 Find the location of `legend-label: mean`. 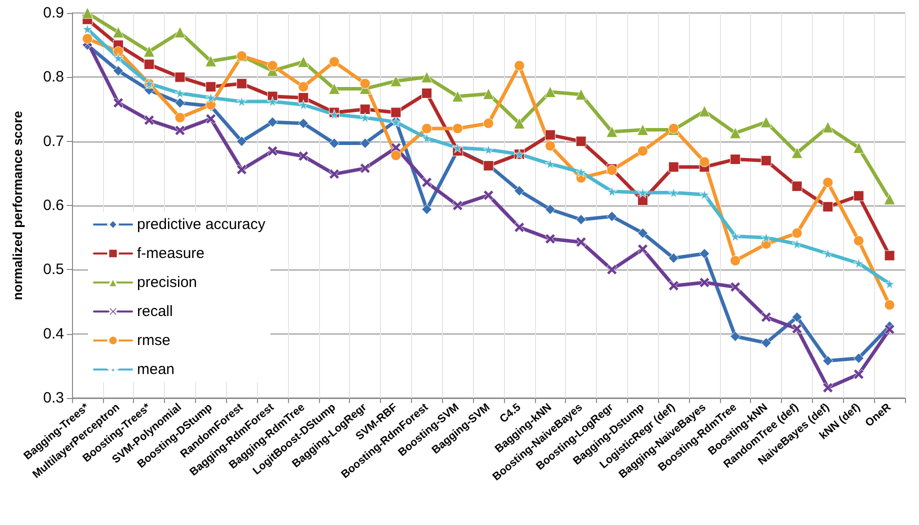

legend-label: mean is located at coordinates (156, 369).